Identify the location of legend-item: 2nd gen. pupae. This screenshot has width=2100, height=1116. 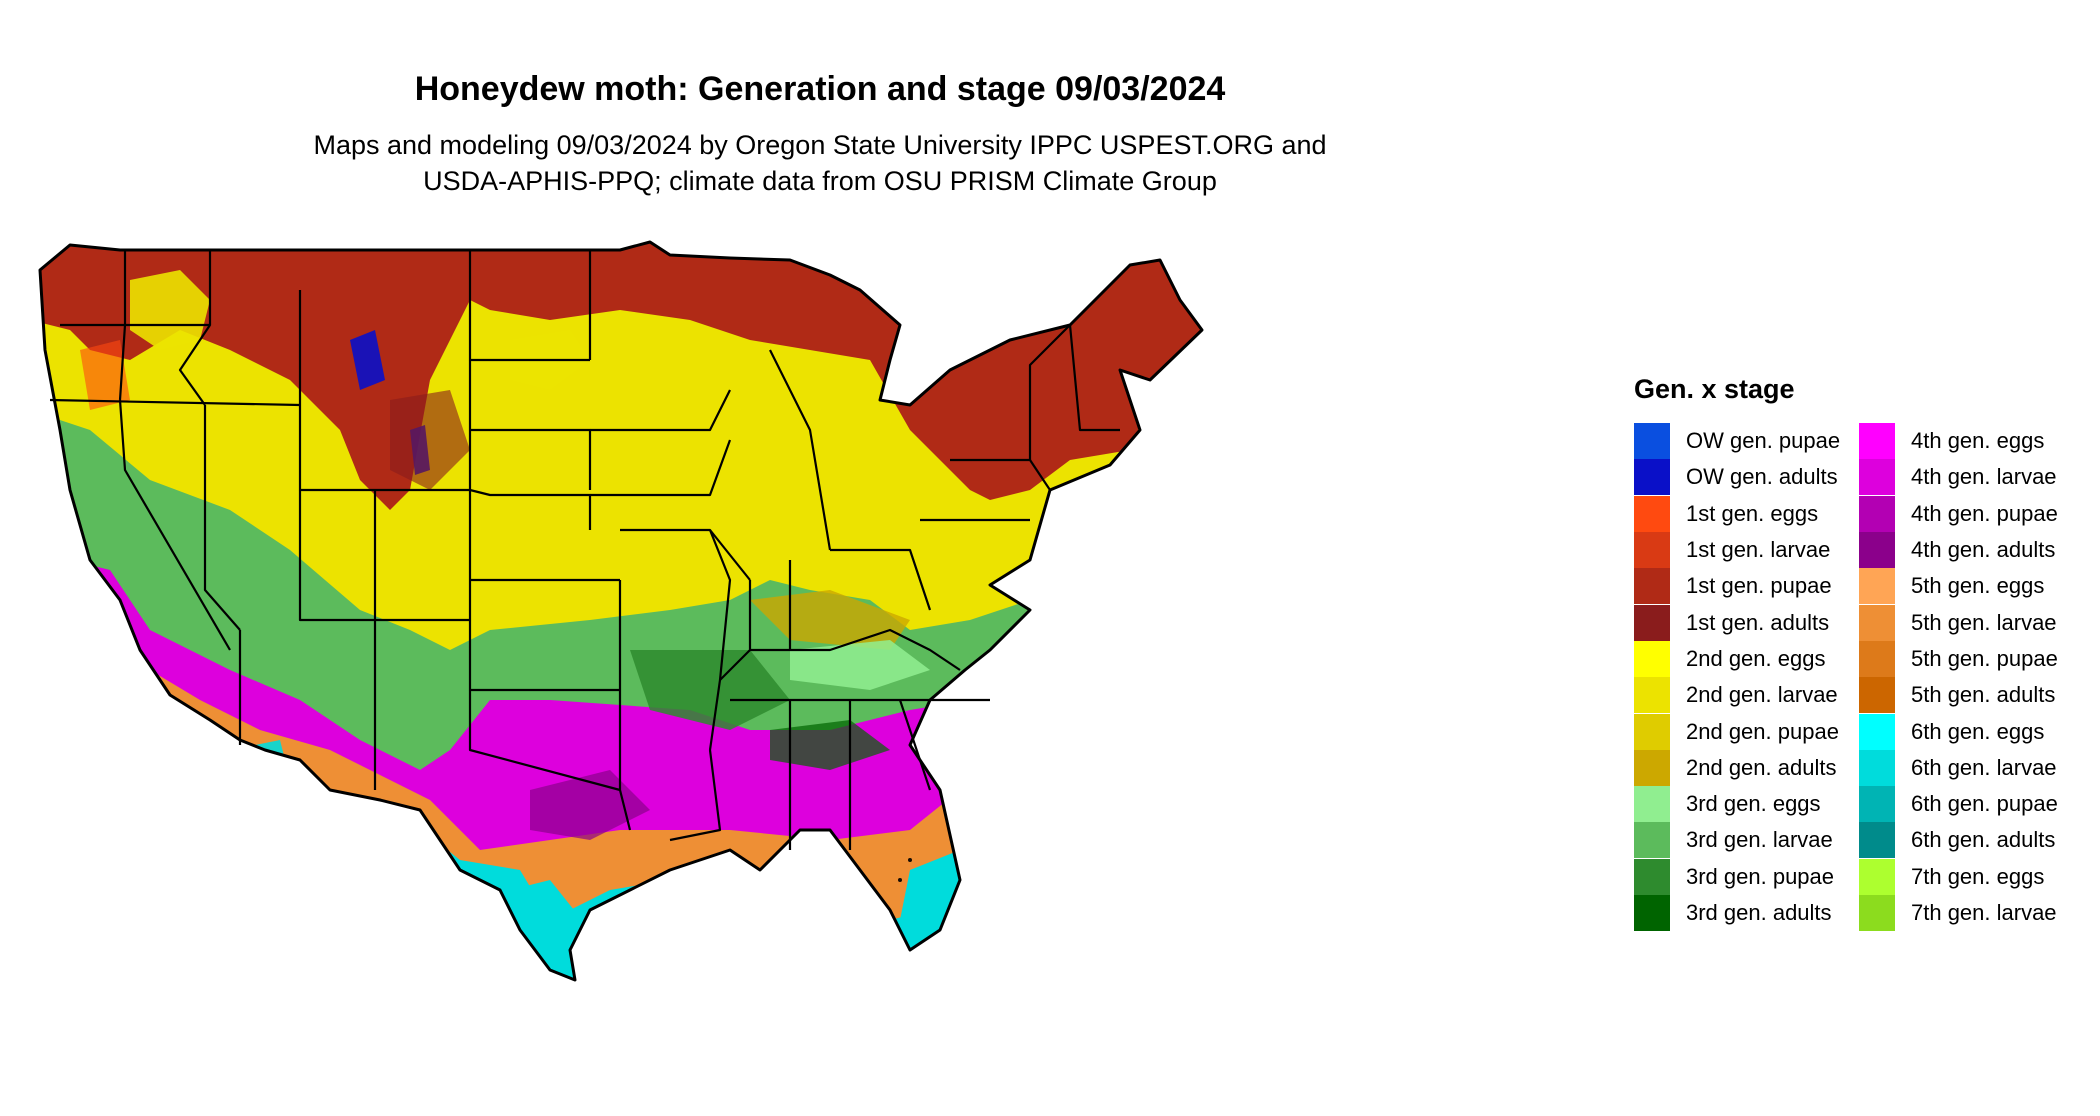
(1746, 731).